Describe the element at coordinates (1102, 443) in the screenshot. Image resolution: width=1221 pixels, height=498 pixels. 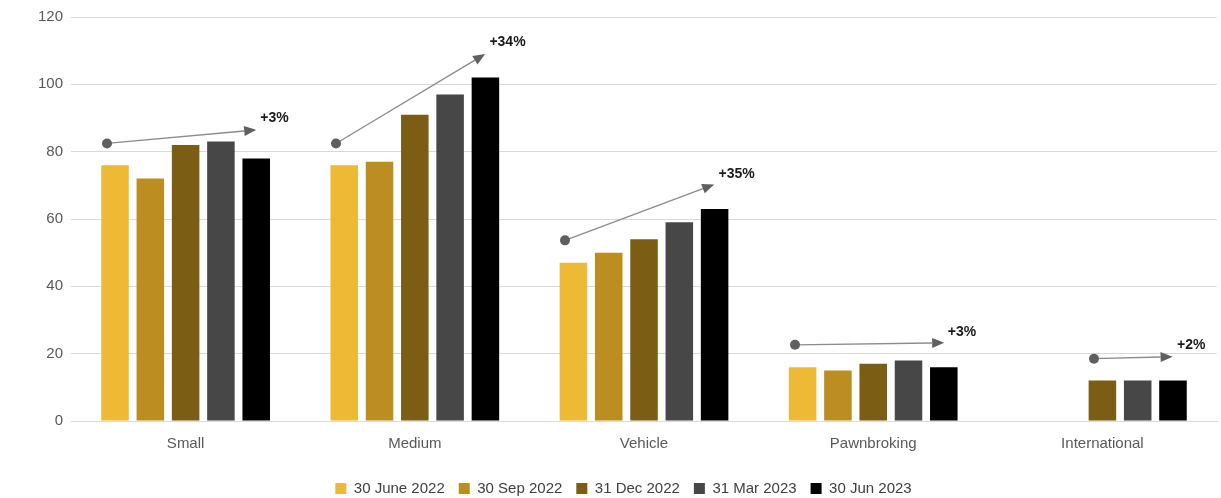
I see `x-tick-label: International` at that location.